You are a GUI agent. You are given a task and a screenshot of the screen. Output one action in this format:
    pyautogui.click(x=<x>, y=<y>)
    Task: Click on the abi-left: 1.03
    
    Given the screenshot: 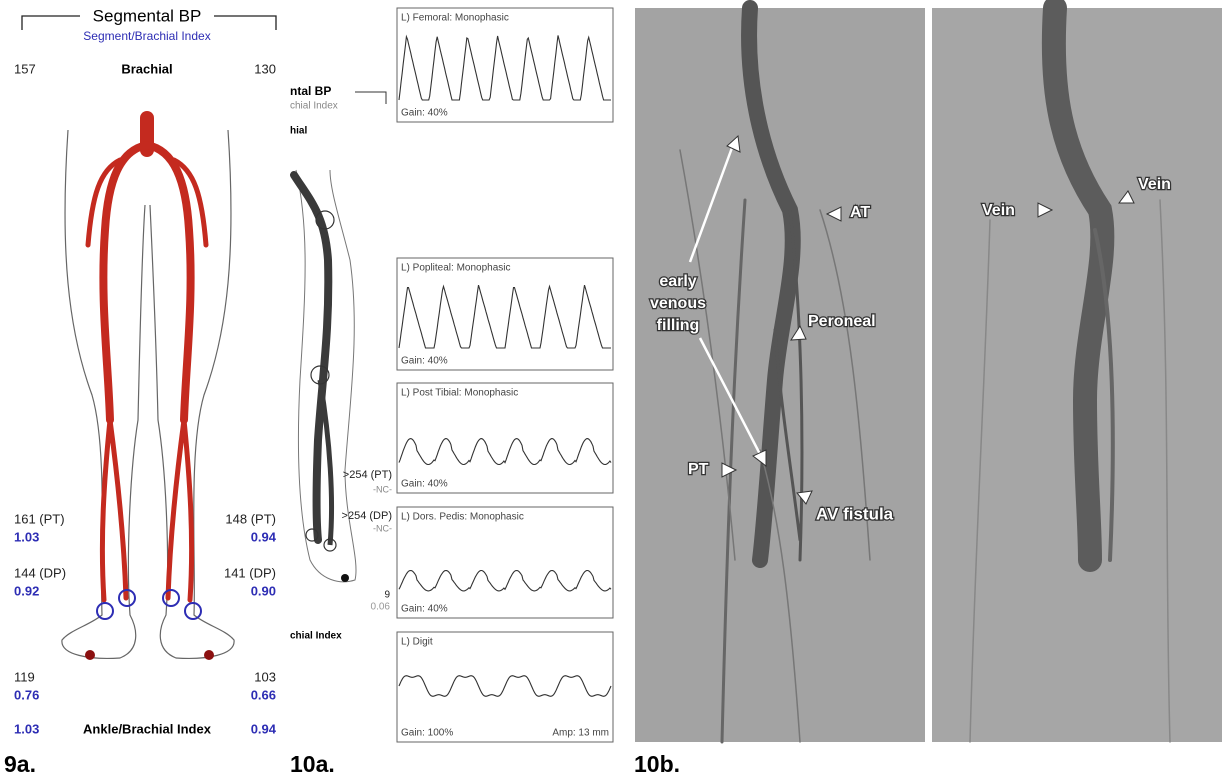 What is the action you would take?
    pyautogui.click(x=26, y=728)
    